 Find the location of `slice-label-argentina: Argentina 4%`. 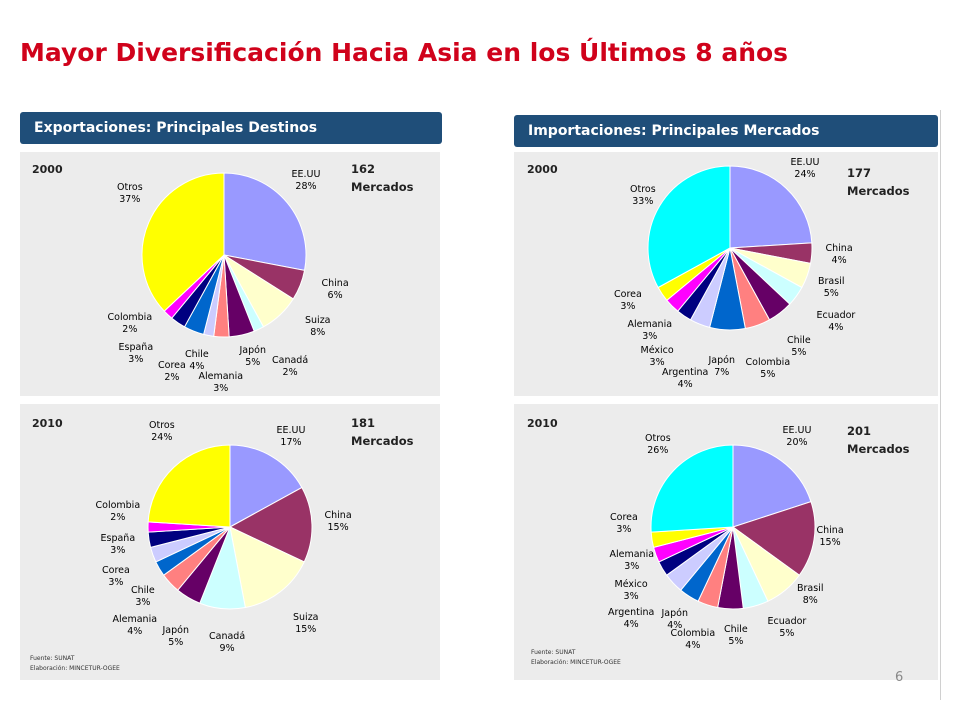

slice-label-argentina: Argentina 4% is located at coordinates (631, 619).